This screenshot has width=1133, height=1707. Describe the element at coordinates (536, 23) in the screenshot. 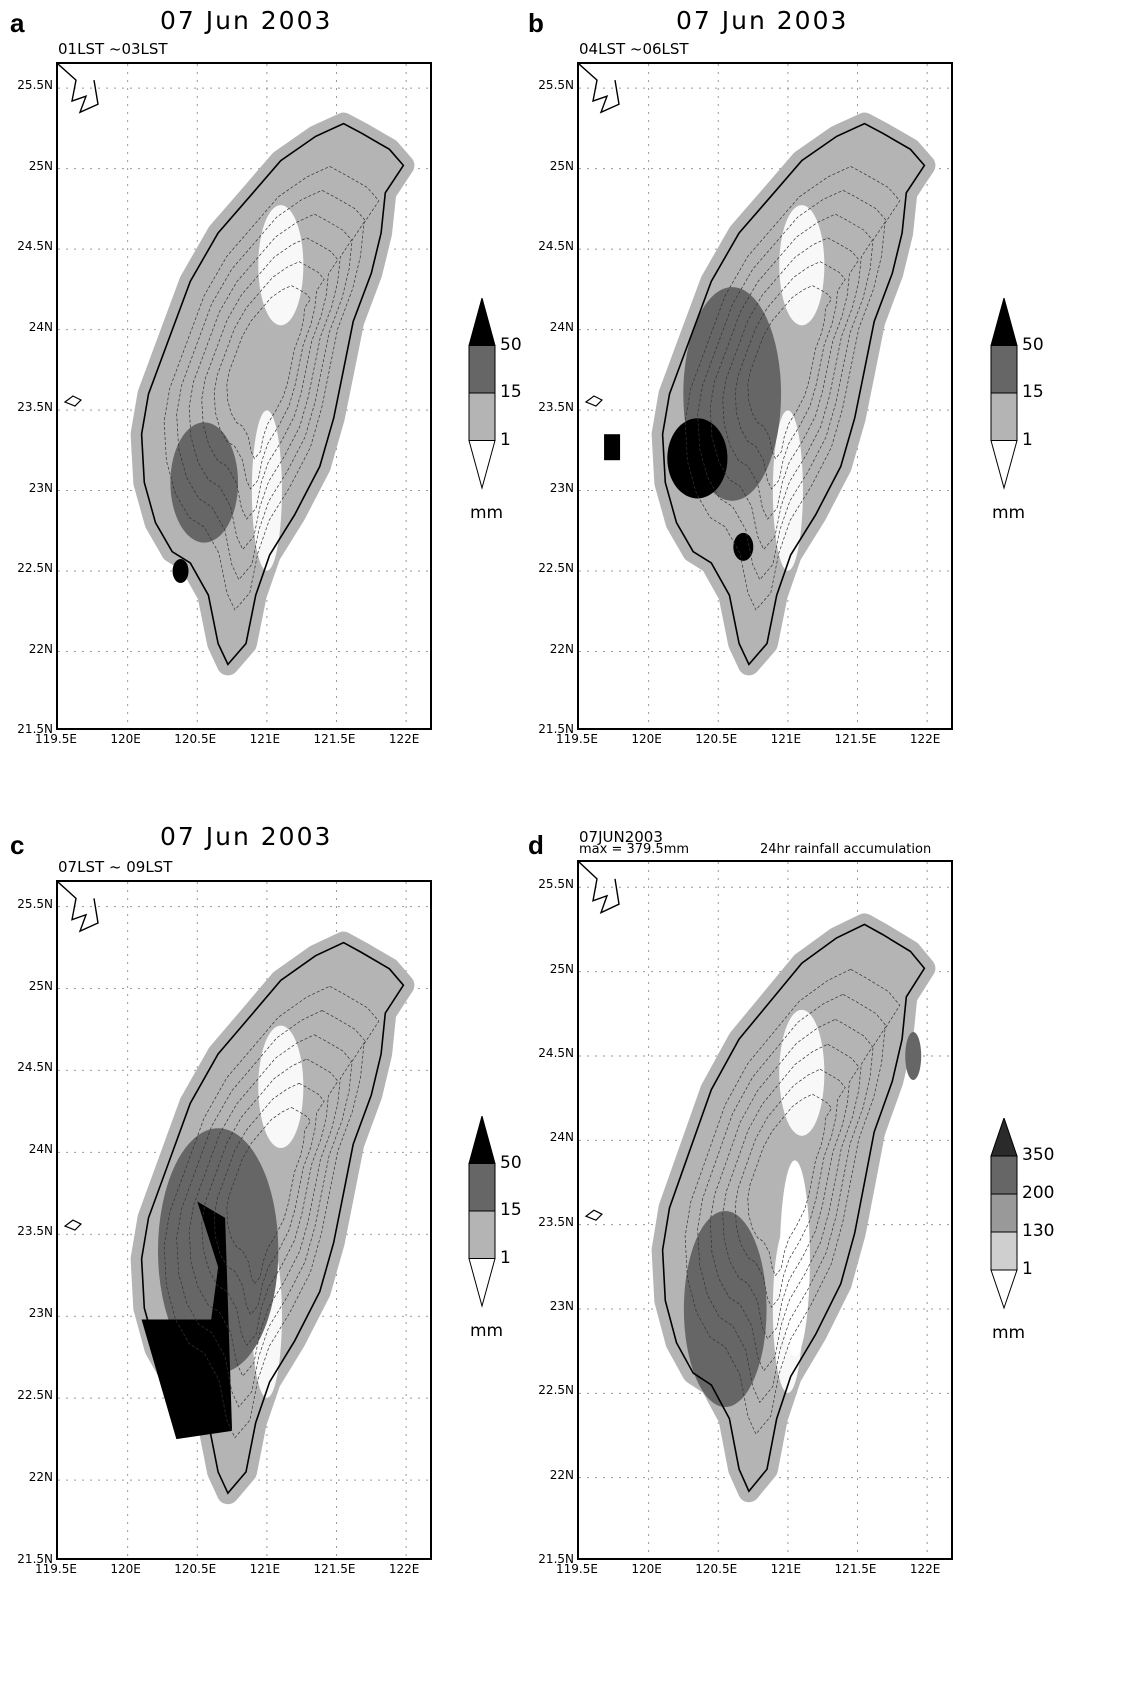

I see `panel-letter: b` at that location.